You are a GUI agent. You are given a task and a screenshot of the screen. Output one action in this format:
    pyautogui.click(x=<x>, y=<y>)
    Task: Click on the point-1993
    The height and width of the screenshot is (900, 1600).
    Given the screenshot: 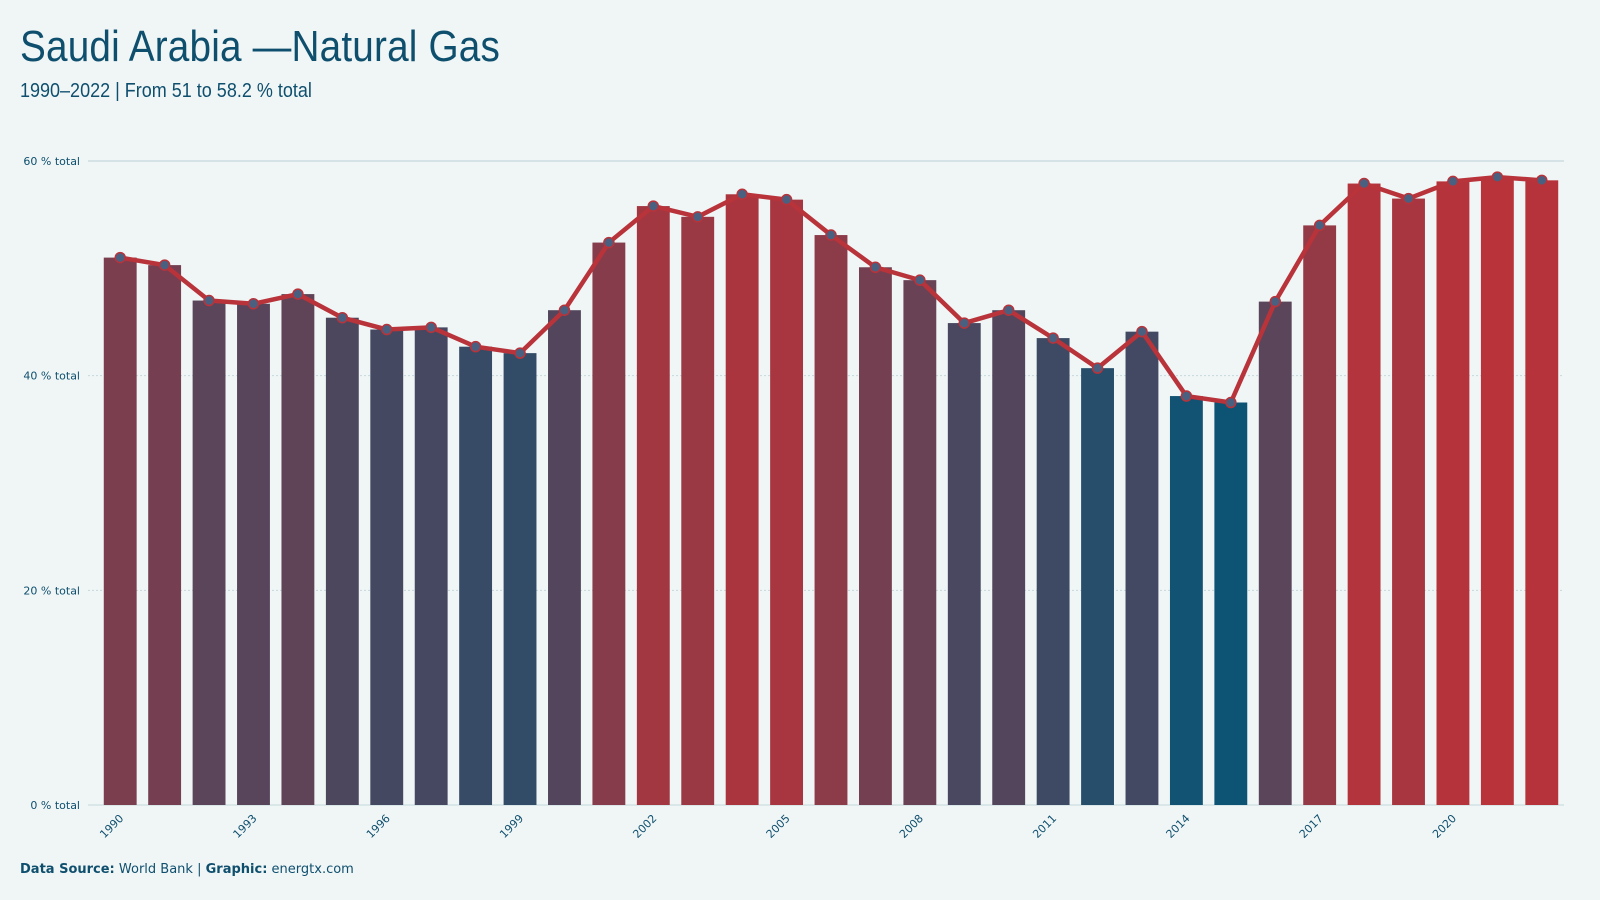 What is the action you would take?
    pyautogui.click(x=253, y=304)
    